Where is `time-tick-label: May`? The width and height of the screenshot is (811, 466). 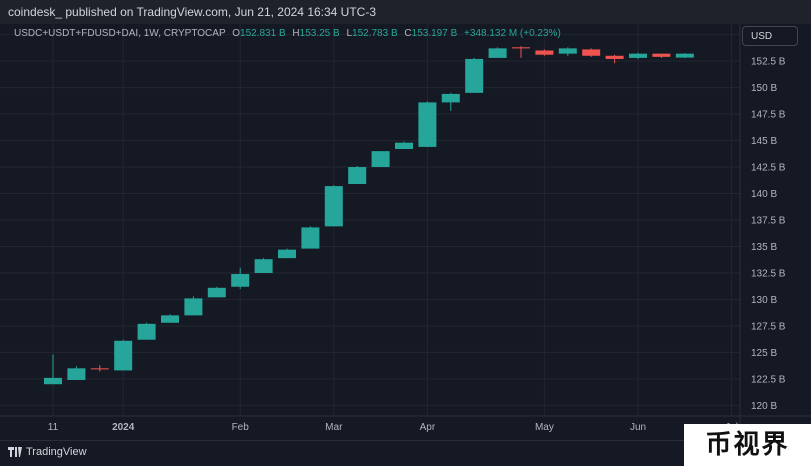
time-tick-label: May is located at coordinates (544, 427).